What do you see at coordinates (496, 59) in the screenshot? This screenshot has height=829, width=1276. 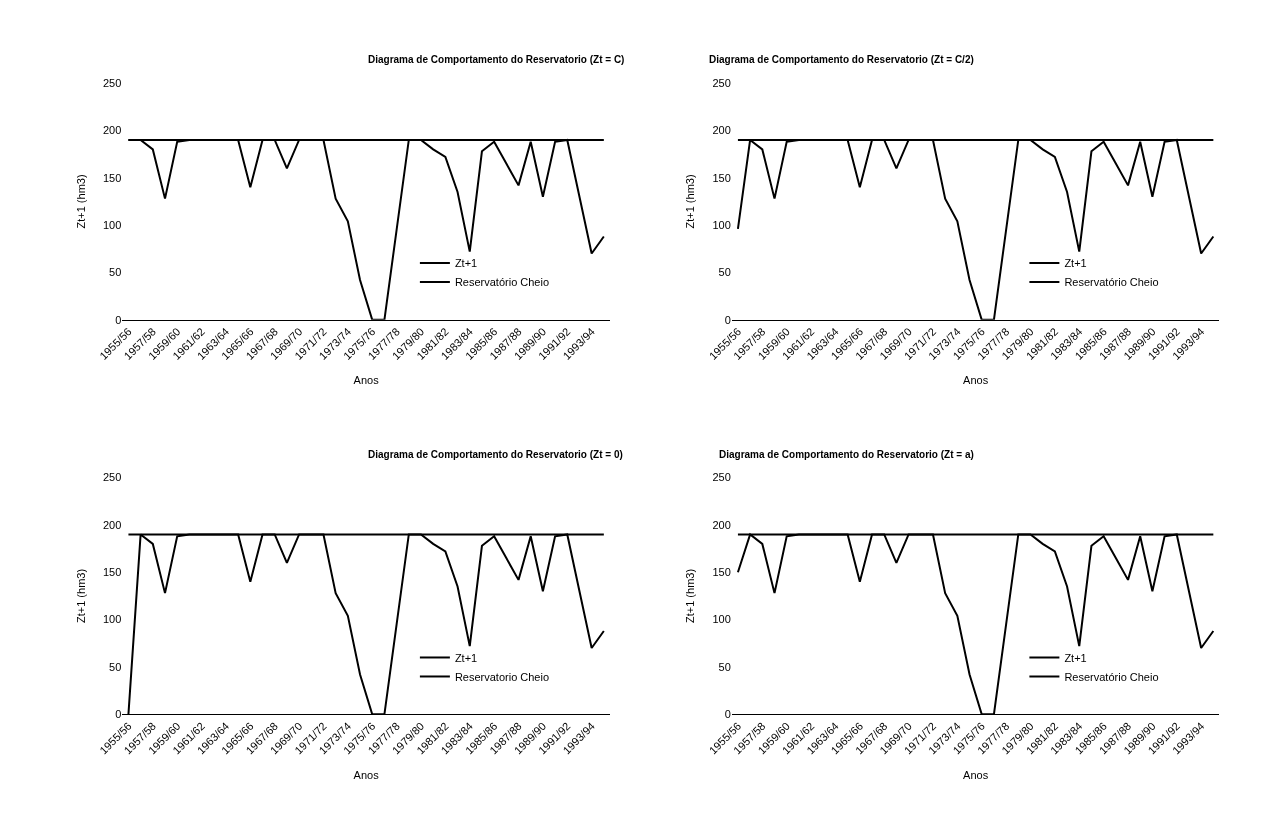 I see `chart-title: Diagrama de Comportamento do Reservatorio (Zt = C)` at bounding box center [496, 59].